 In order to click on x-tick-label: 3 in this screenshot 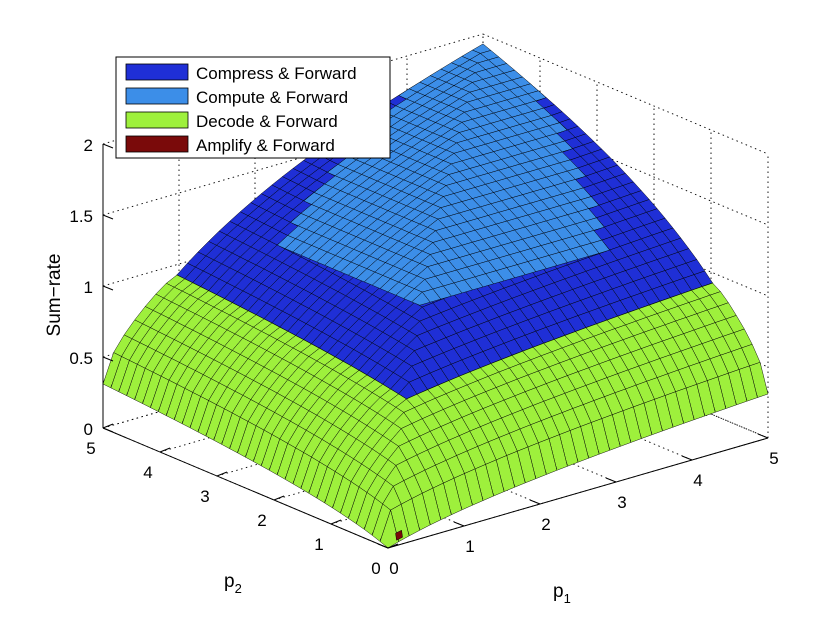, I will do `click(621, 502)`.